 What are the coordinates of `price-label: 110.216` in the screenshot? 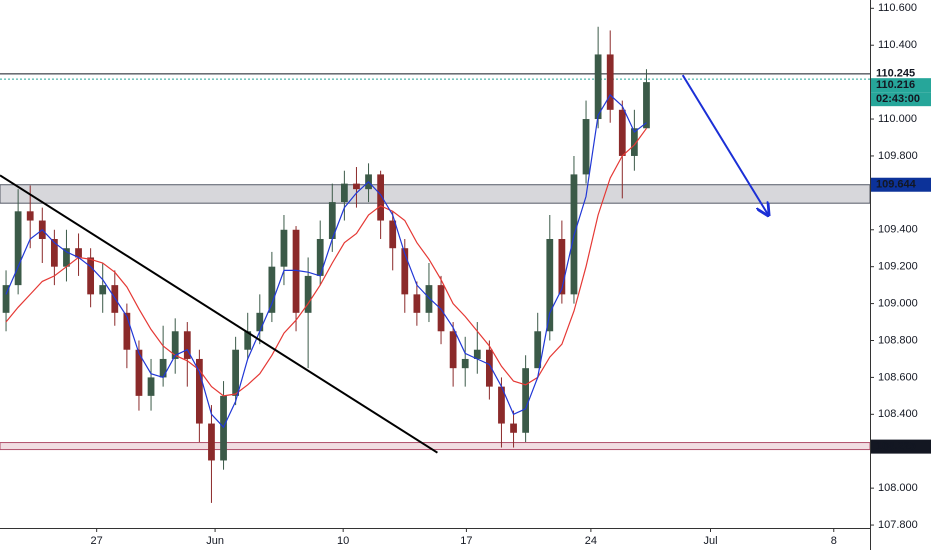 It's located at (895, 85).